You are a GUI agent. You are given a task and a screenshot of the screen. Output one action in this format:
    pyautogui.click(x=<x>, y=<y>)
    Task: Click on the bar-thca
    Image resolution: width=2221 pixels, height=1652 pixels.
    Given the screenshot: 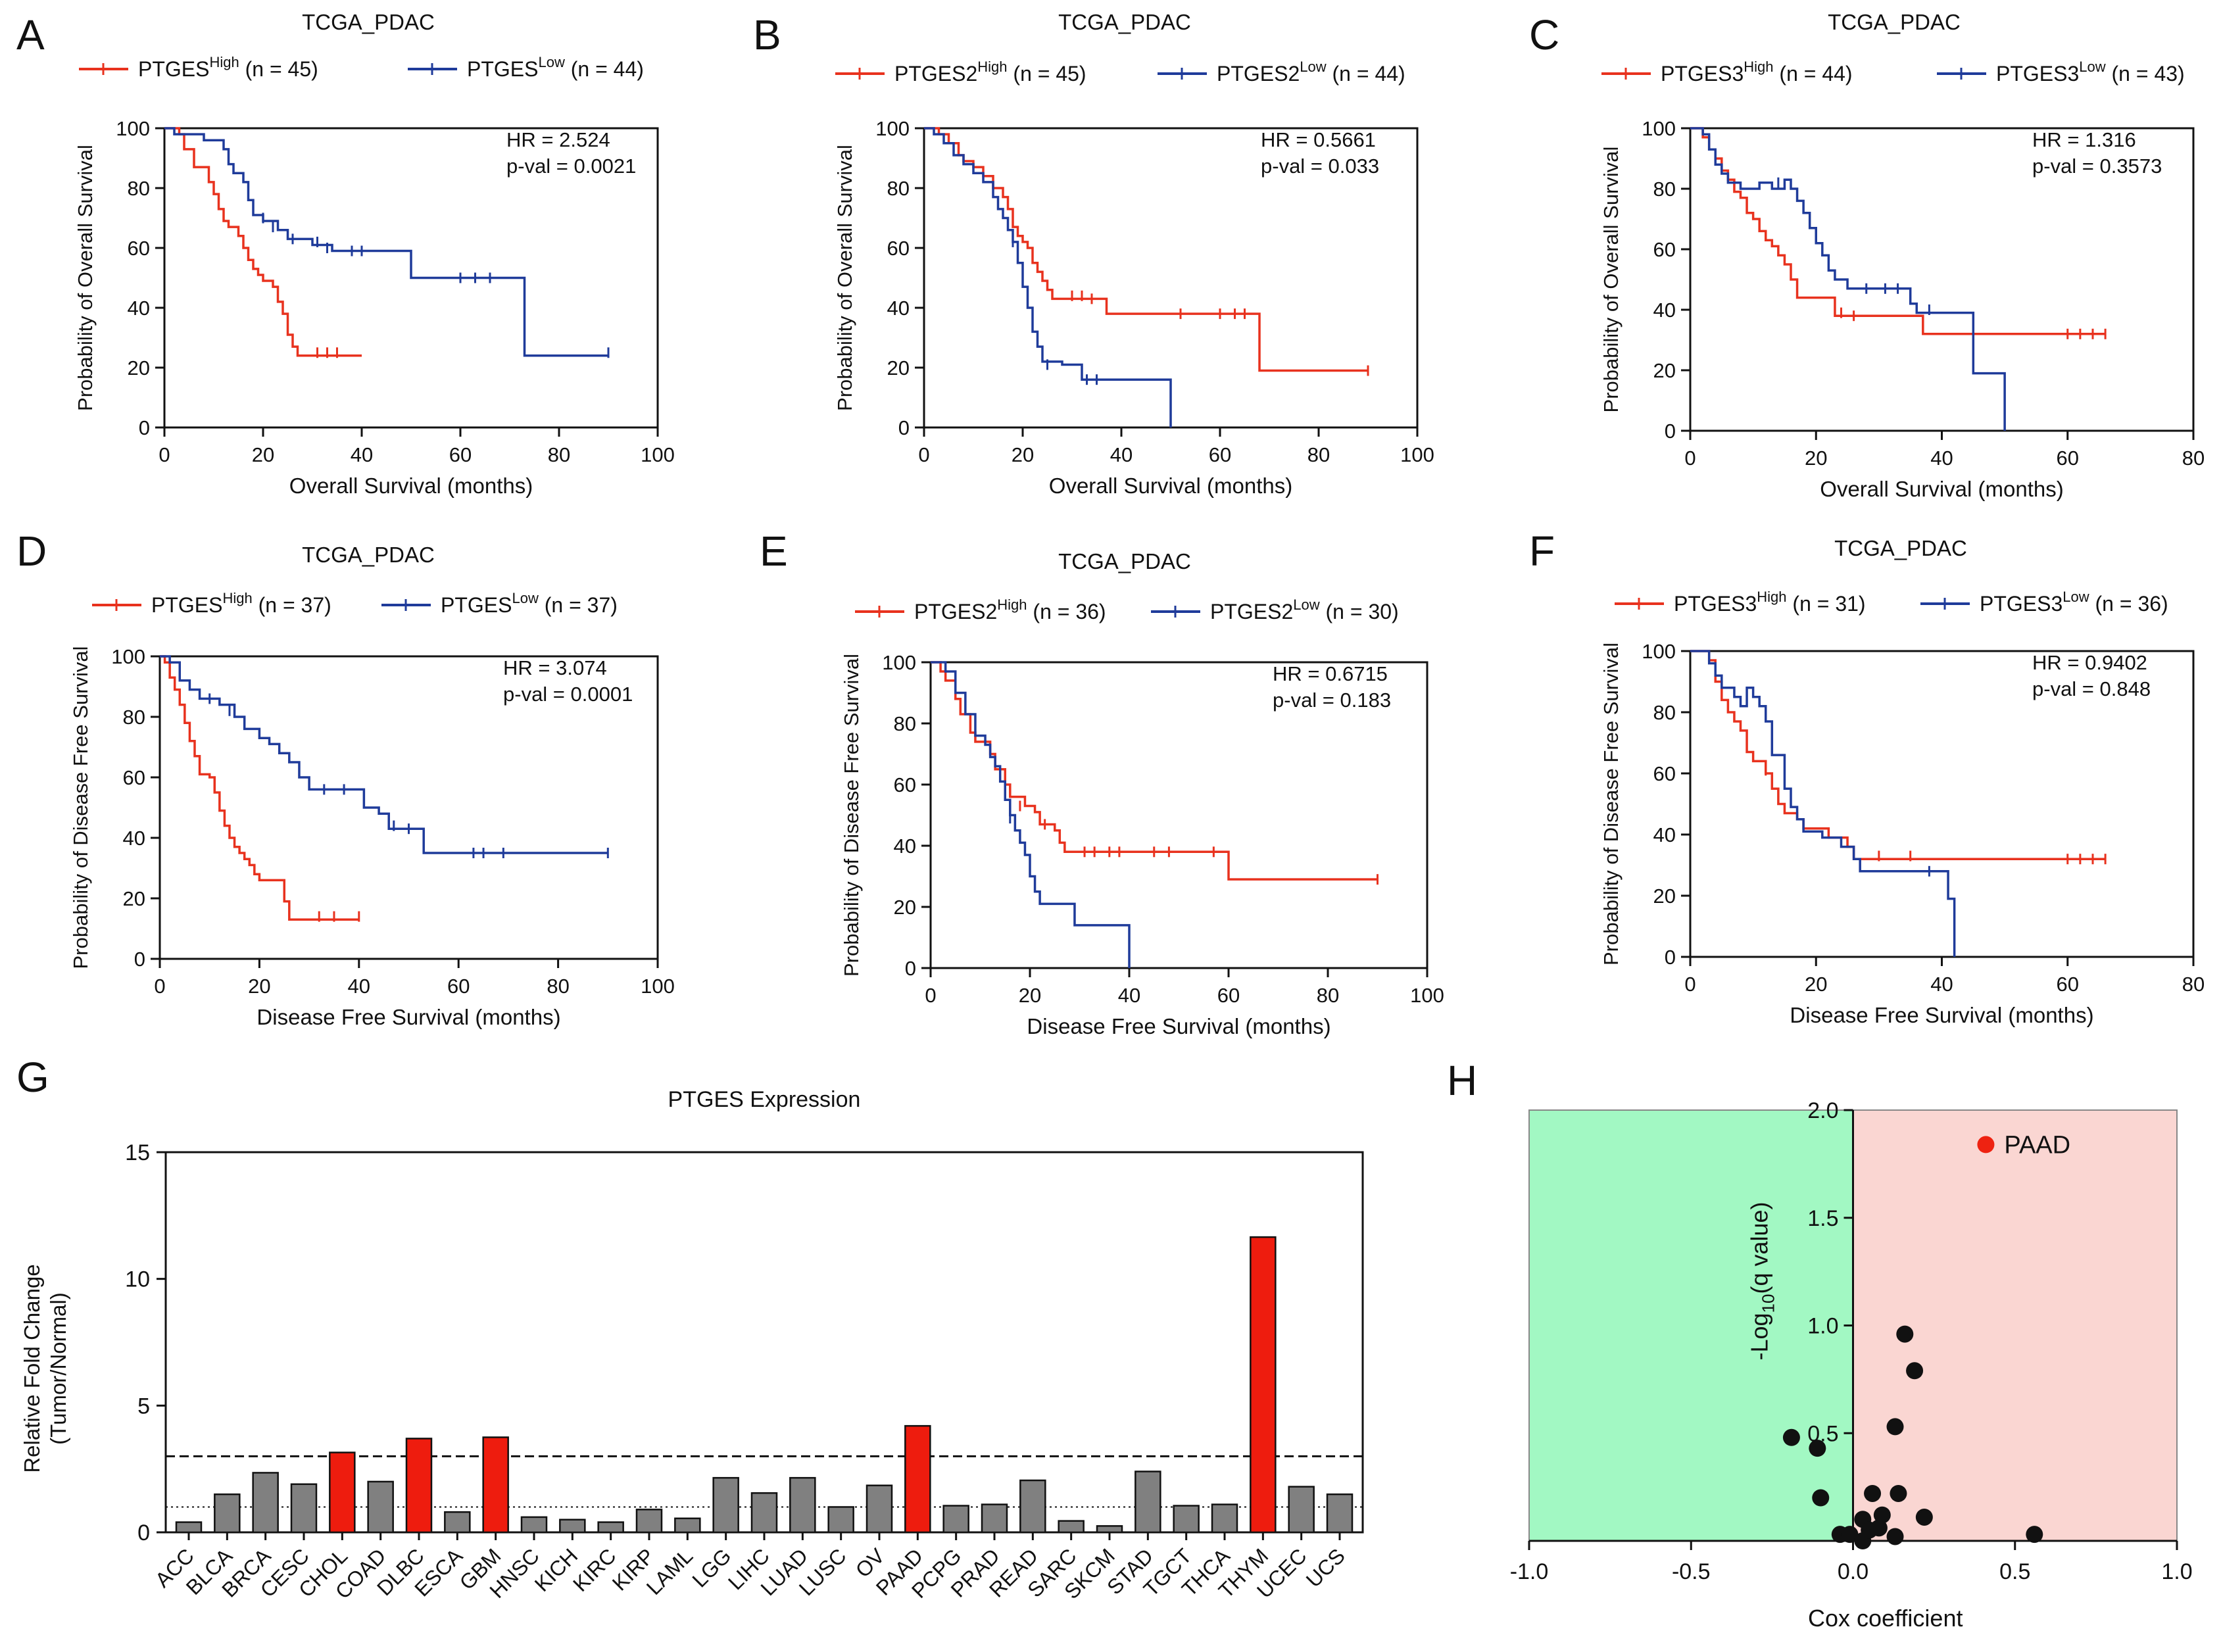 What is the action you would take?
    pyautogui.click(x=1224, y=1519)
    